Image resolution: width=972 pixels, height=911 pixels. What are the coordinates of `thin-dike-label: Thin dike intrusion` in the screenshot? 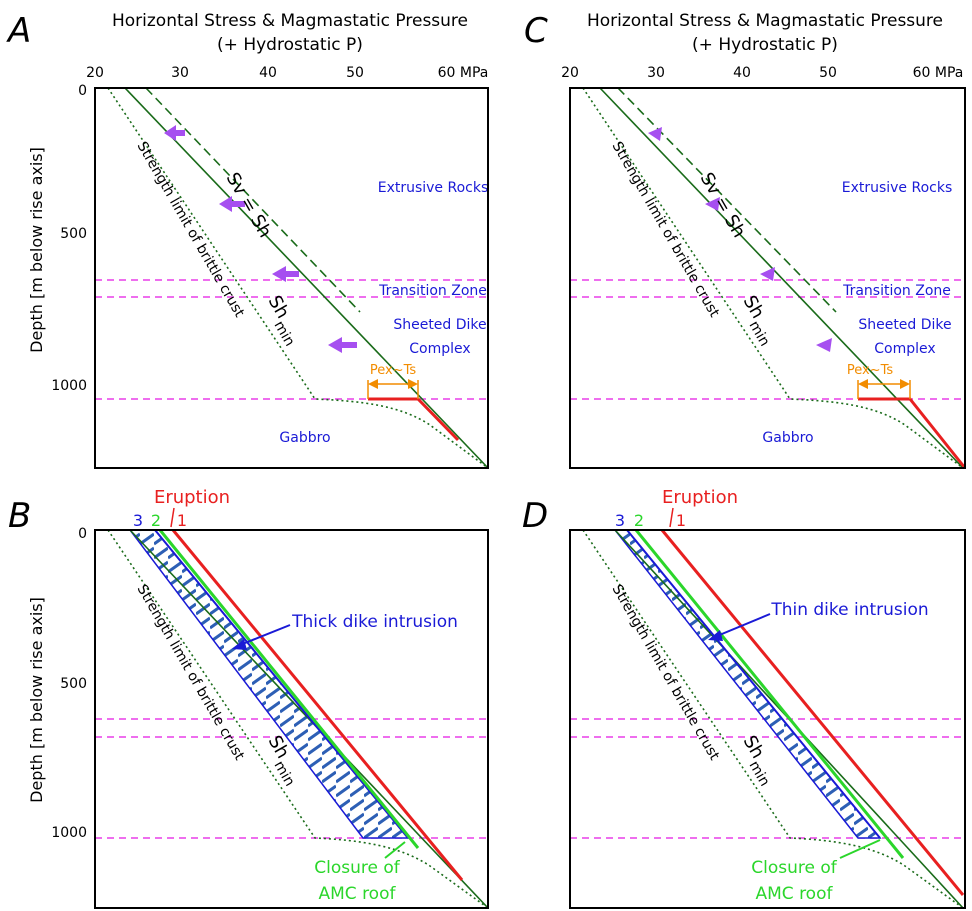 It's located at (849, 610).